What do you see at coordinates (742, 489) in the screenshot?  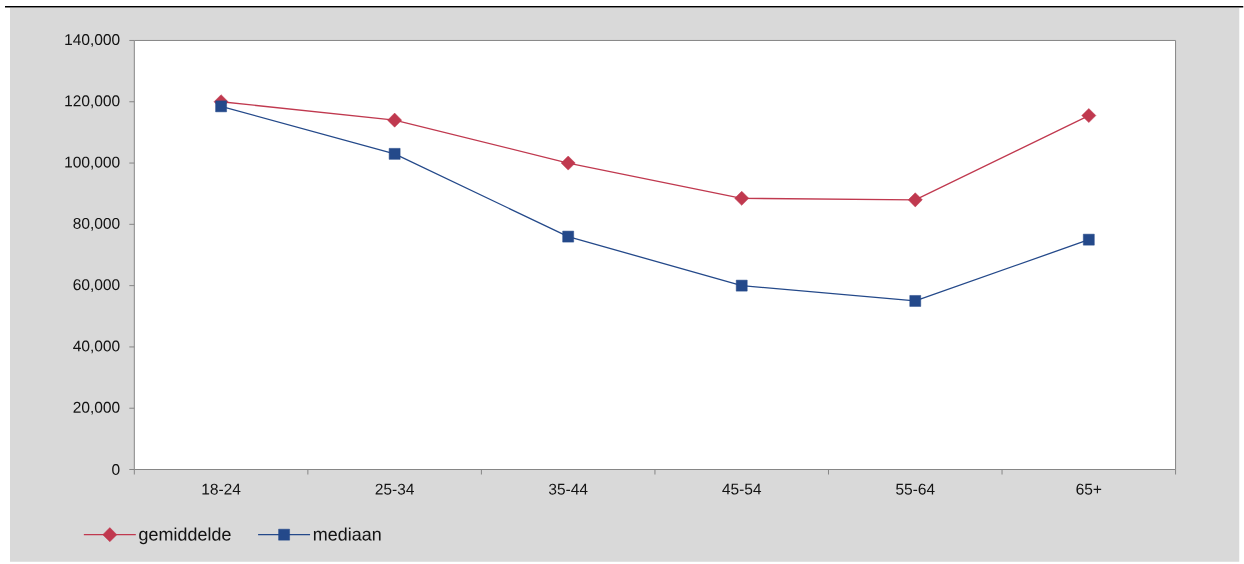 I see `x-tick-label: 45-54` at bounding box center [742, 489].